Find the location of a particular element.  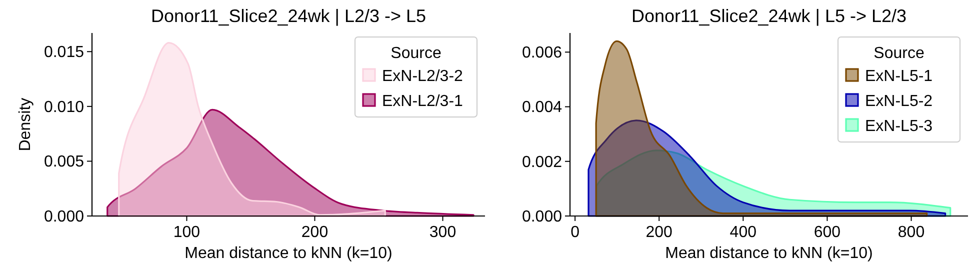

y-tick-label: 0.005 is located at coordinates (64, 162).